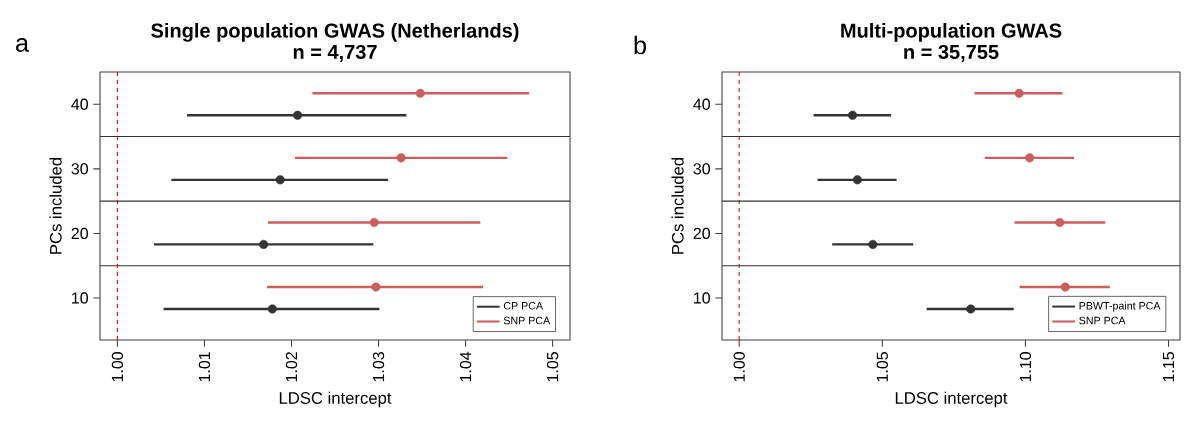 The height and width of the screenshot is (441, 1188). I want to click on x-tick-label: 1.01, so click(204, 367).